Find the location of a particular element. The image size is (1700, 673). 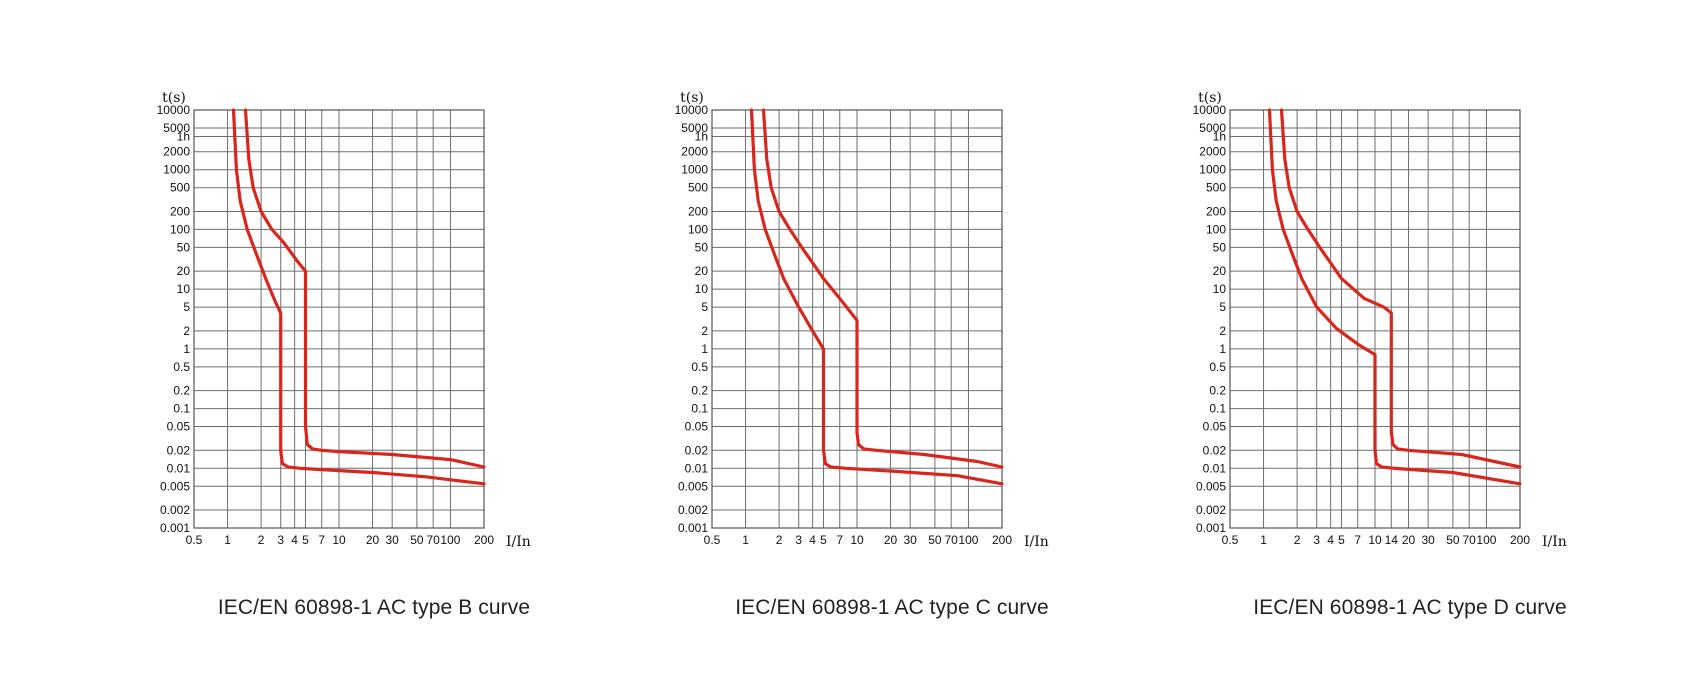

x-tick-label: 0.5 is located at coordinates (1230, 540).